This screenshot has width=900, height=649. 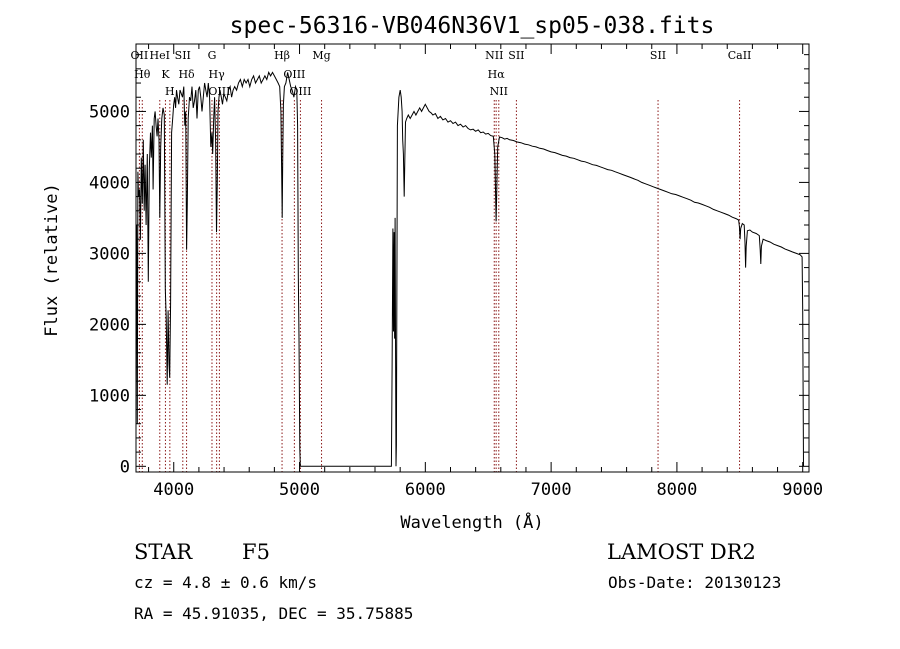 What do you see at coordinates (282, 55) in the screenshot?
I see `spectral-line-label: Hβ` at bounding box center [282, 55].